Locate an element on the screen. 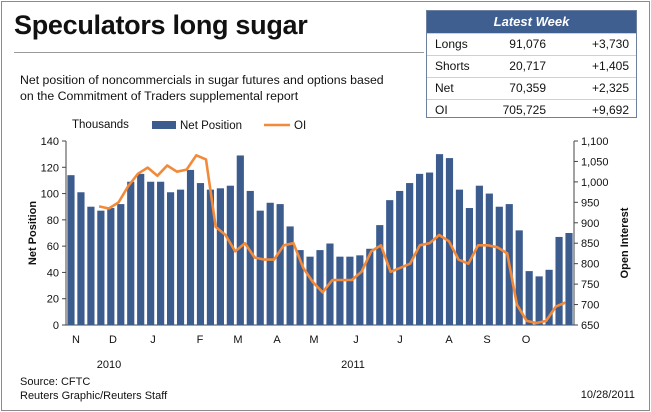 Image resolution: width=651 pixels, height=412 pixels. x-tick-label: O is located at coordinates (526, 340).